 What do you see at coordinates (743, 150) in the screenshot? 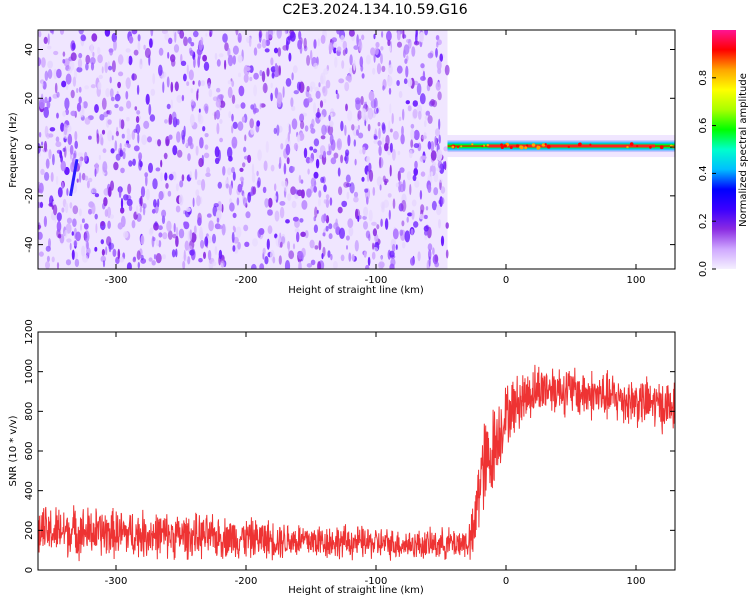
I see `colorbar-label: Normalized spectral amplitude` at bounding box center [743, 150].